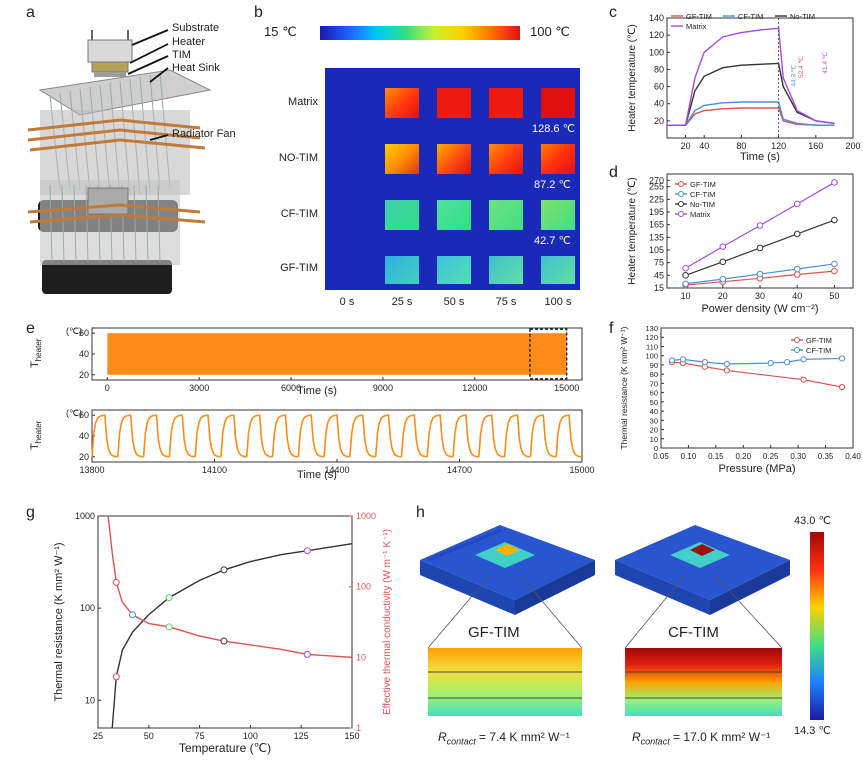  Describe the element at coordinates (552, 295) in the screenshot. I see `final-temp-gf-tim: 34.8 ℃` at that location.